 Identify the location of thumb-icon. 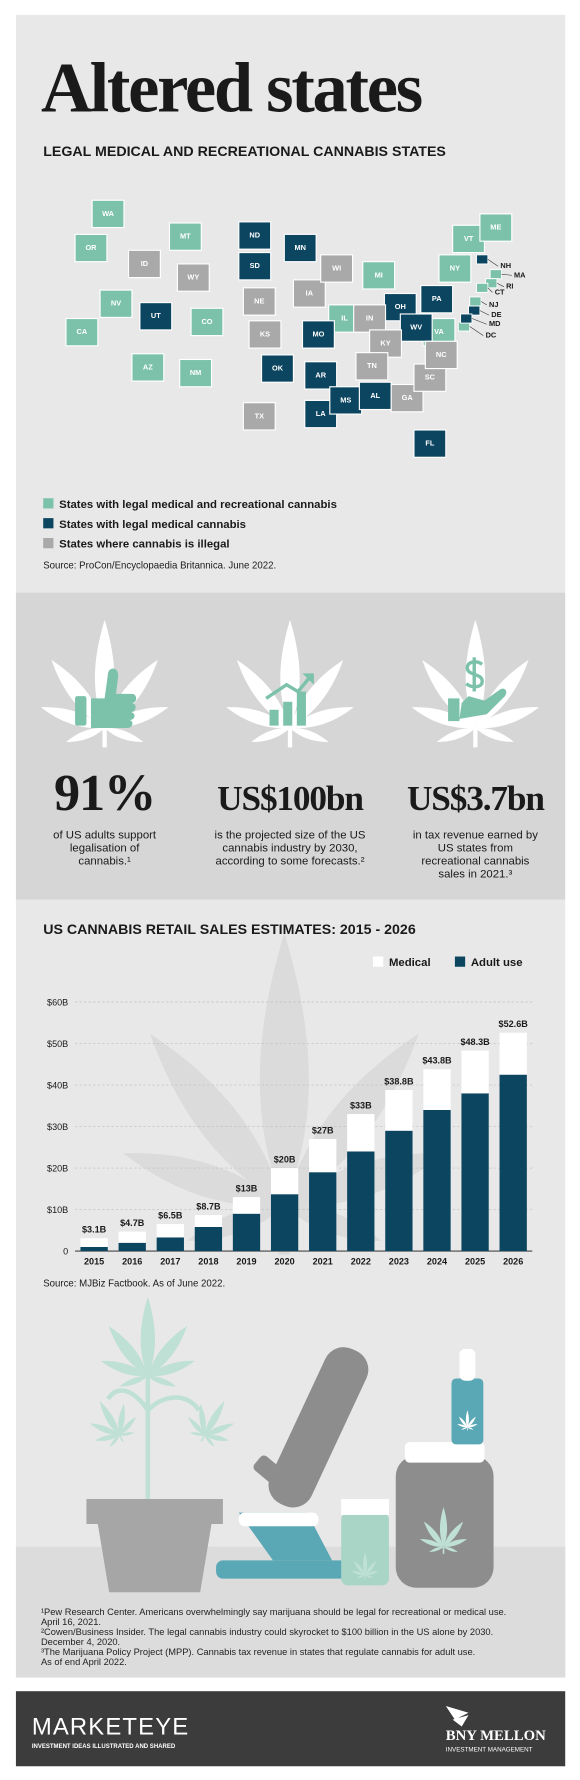
(106, 698).